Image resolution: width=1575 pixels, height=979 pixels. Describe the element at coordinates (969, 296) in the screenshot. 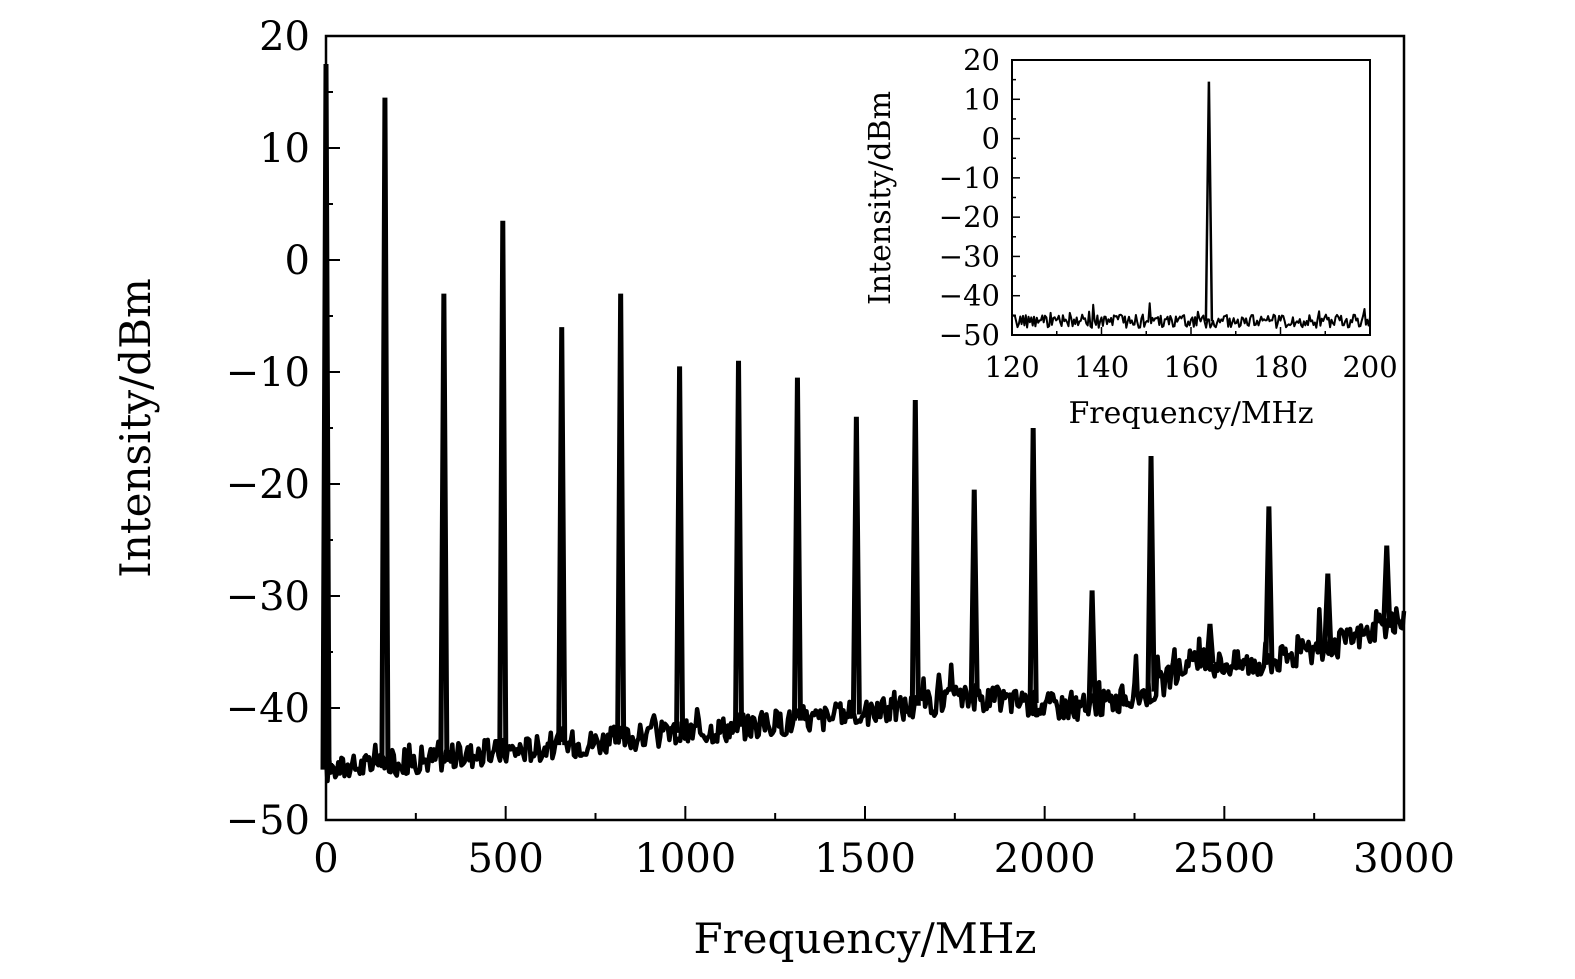

I see `inset-y-tick-label-6: −40` at that location.